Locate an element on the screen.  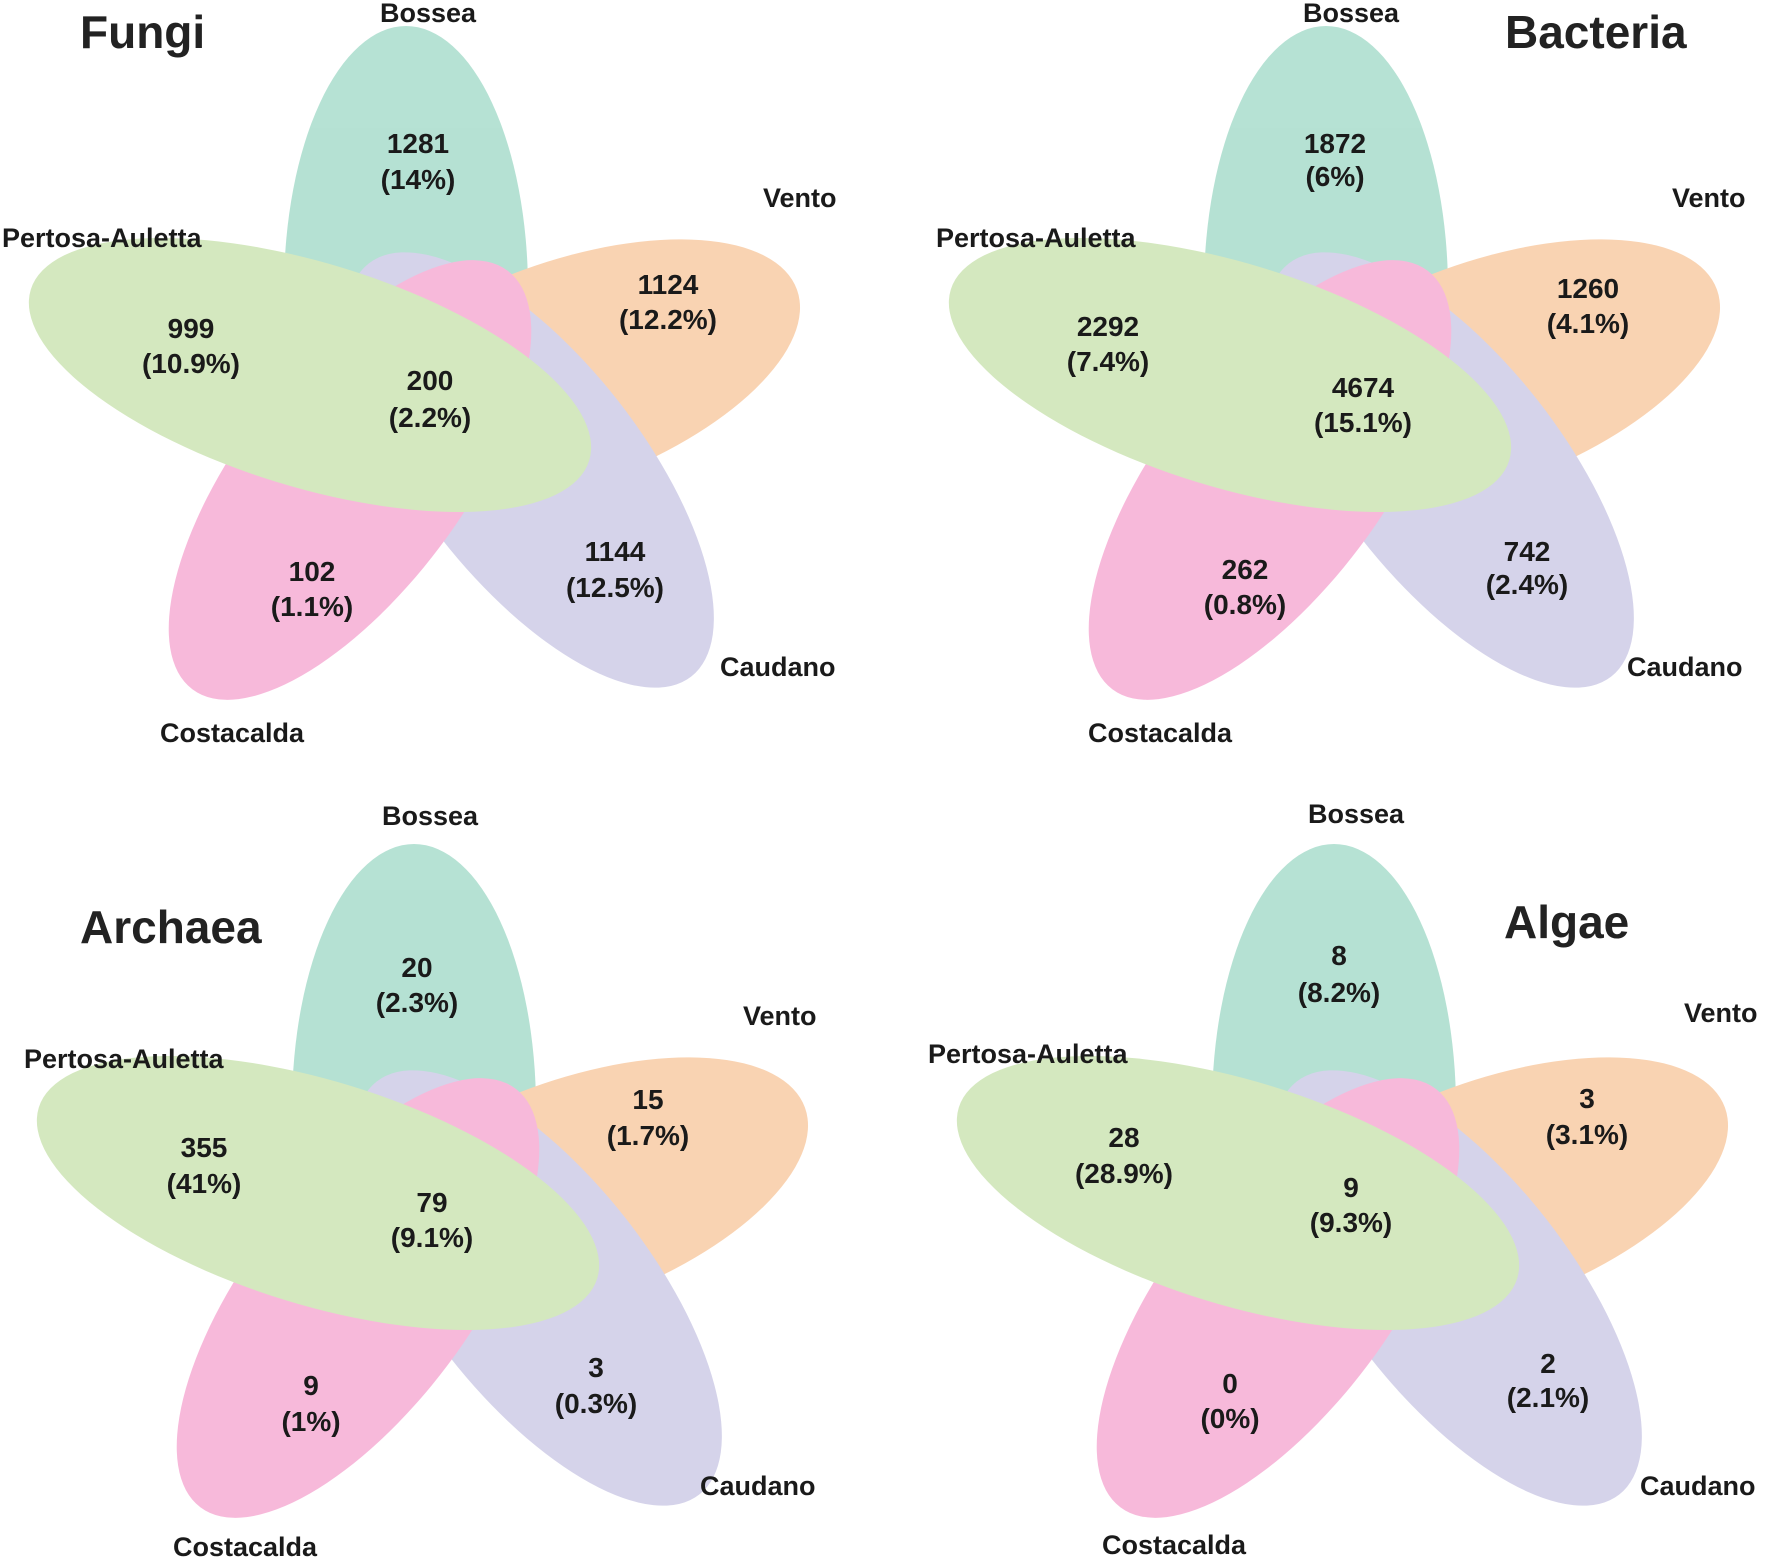
panel-title: Fungi is located at coordinates (142, 32).